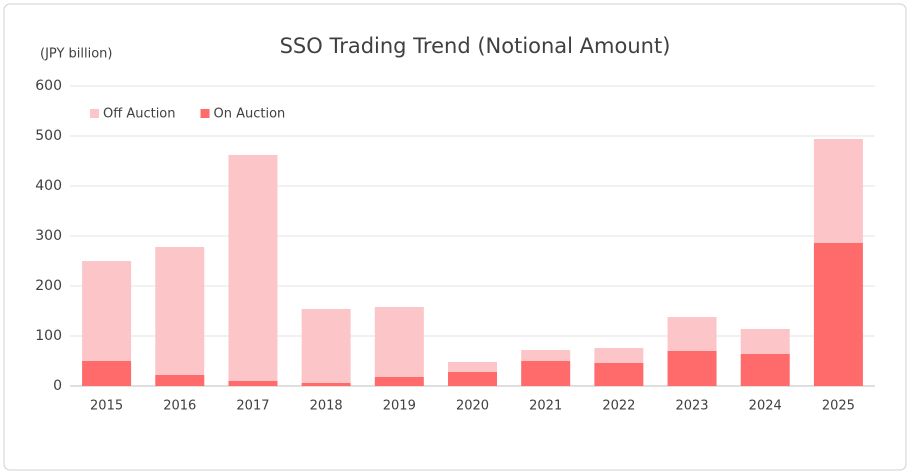 This screenshot has height=476, width=910. Describe the element at coordinates (691, 406) in the screenshot. I see `x-tick-label: 2023` at that location.